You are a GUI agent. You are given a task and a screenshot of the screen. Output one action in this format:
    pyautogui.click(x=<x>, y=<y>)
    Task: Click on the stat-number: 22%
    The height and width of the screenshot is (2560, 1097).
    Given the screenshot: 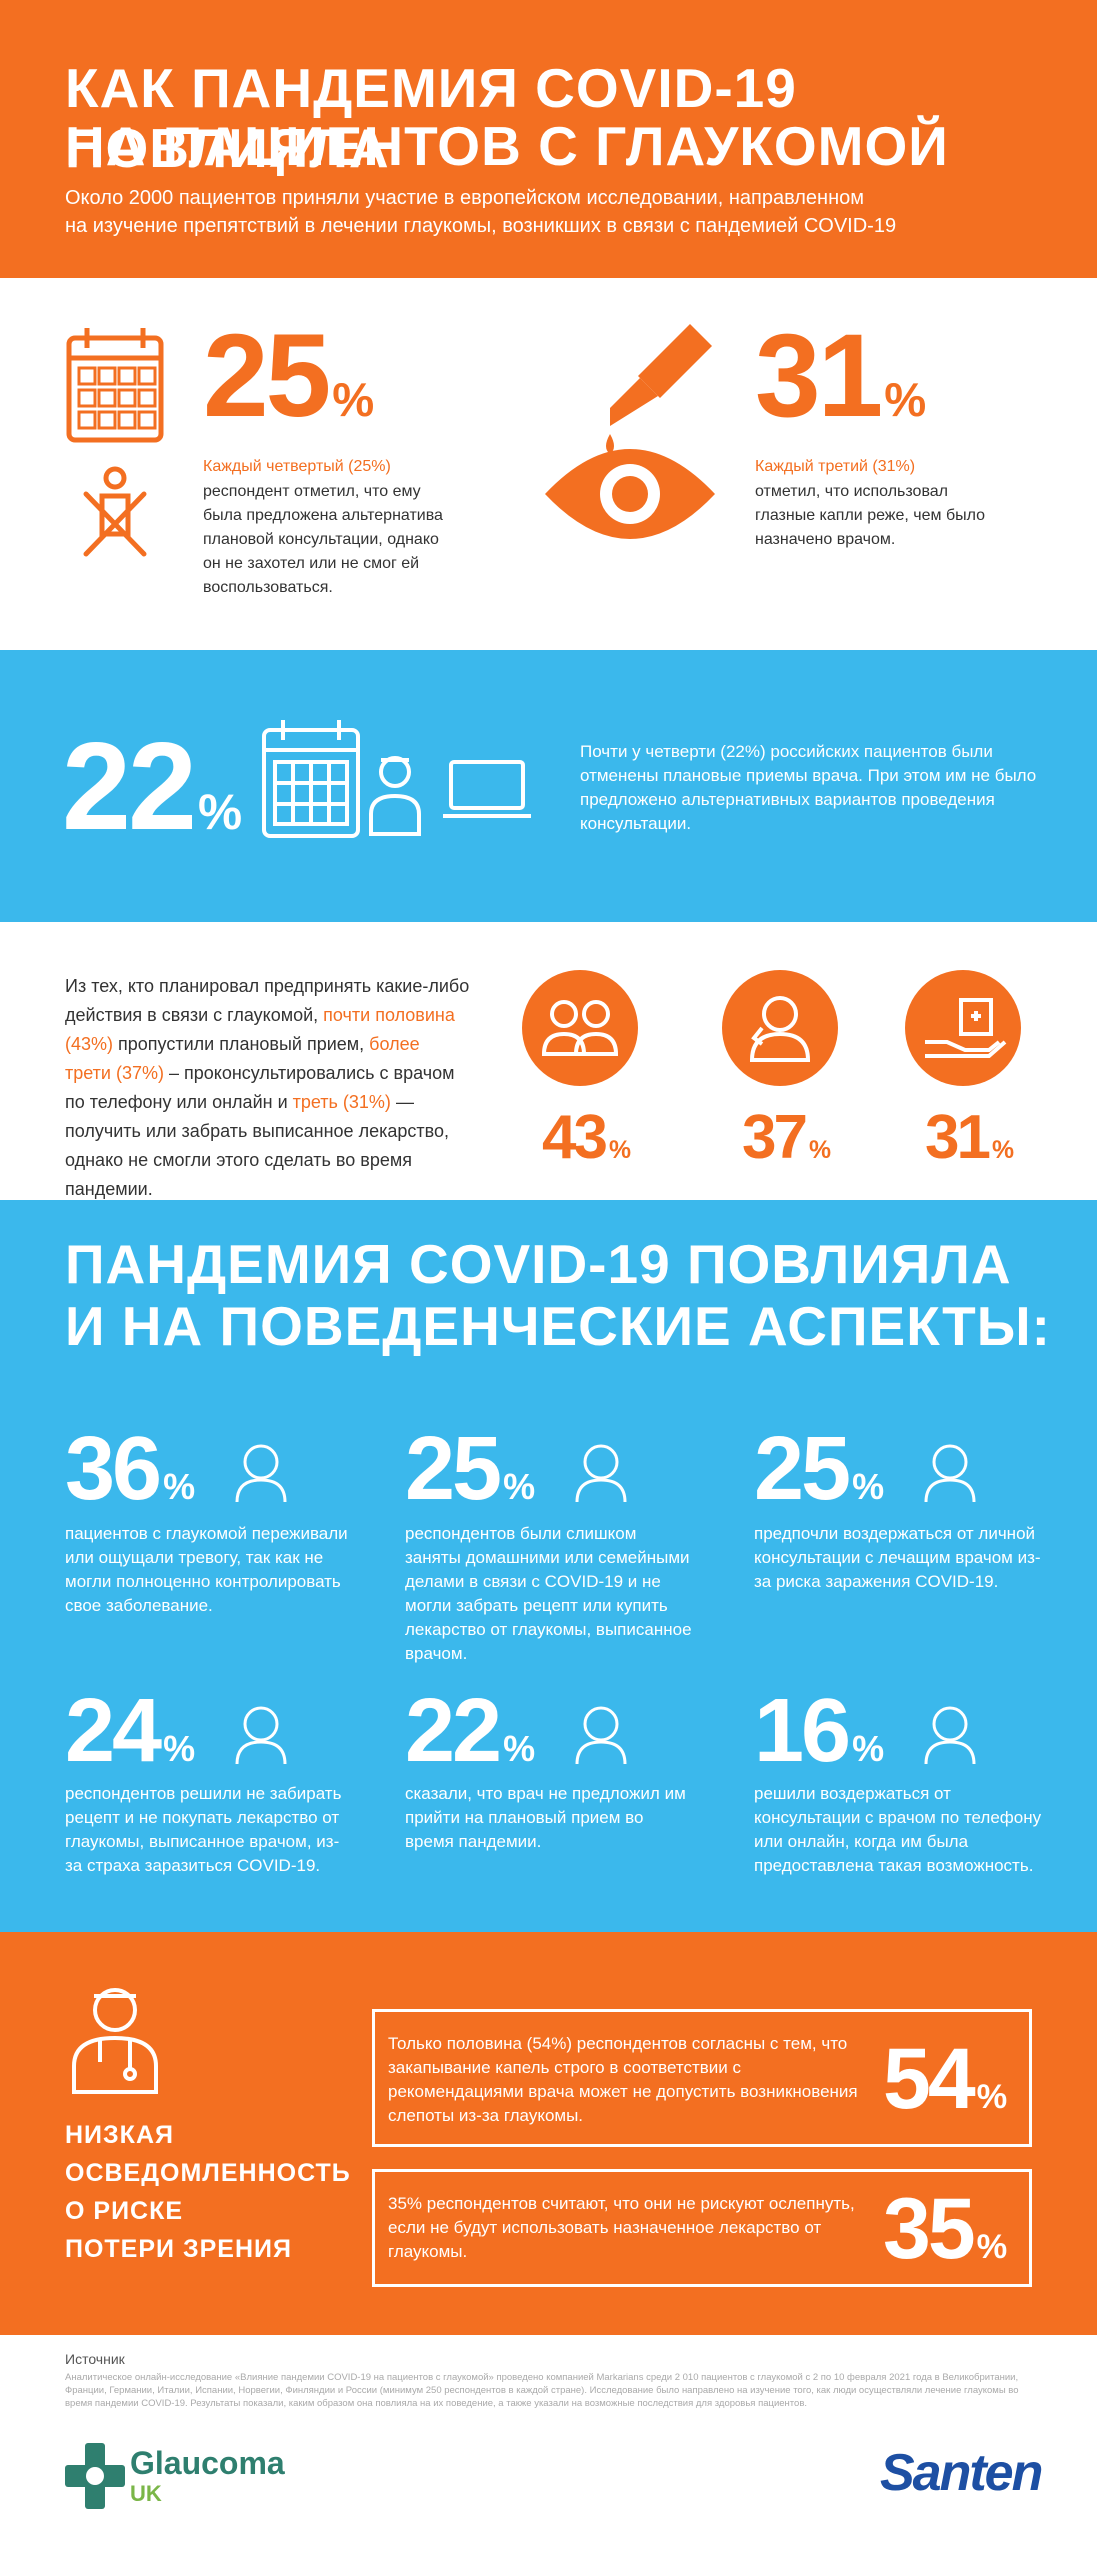 What is the action you would take?
    pyautogui.click(x=152, y=787)
    